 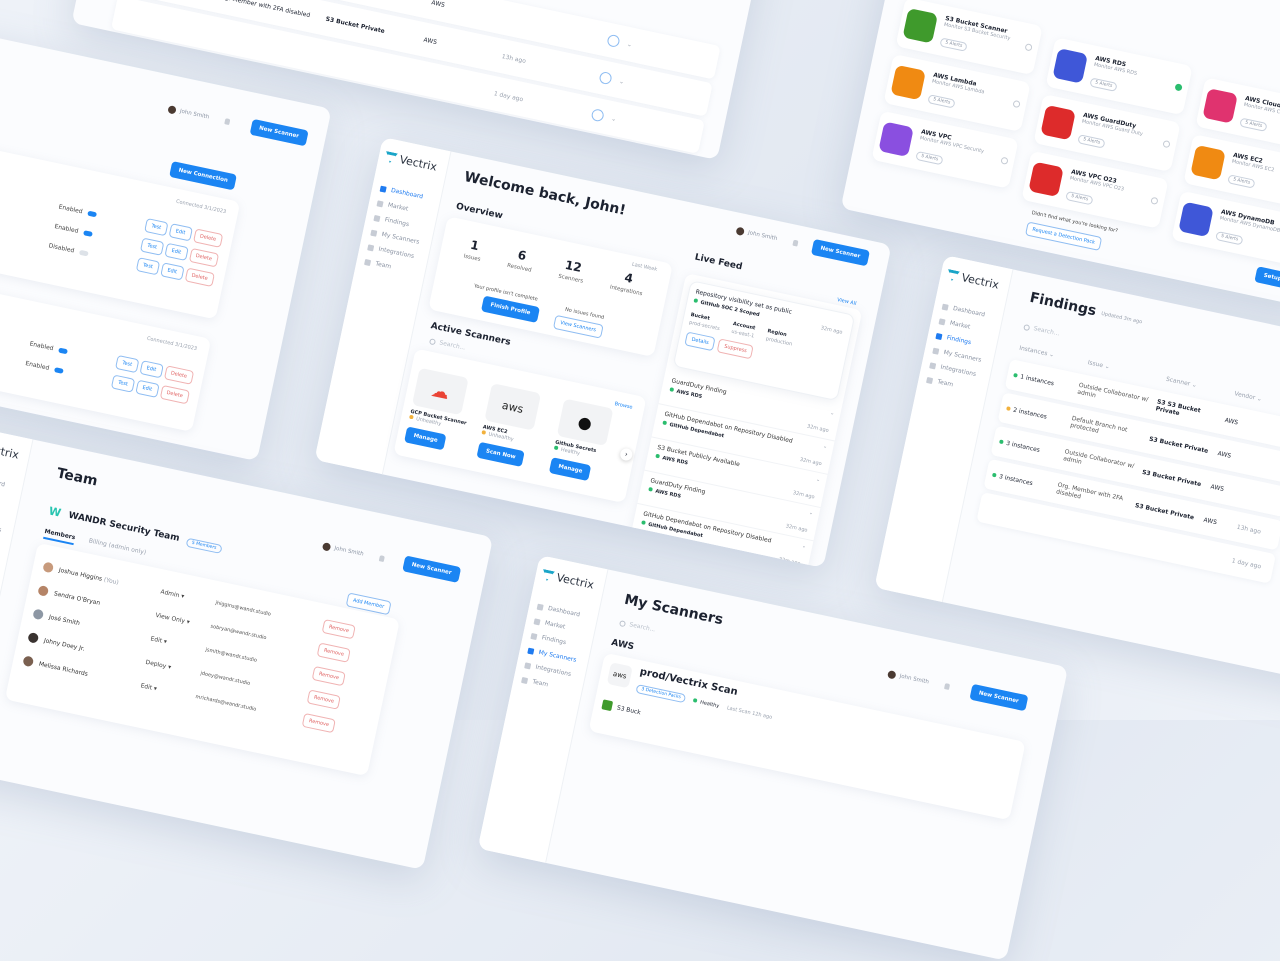 I want to click on market-card-text: AWS DynamoDB Monitor AWS DynamoDB 5 Alerts, so click(x=1247, y=231).